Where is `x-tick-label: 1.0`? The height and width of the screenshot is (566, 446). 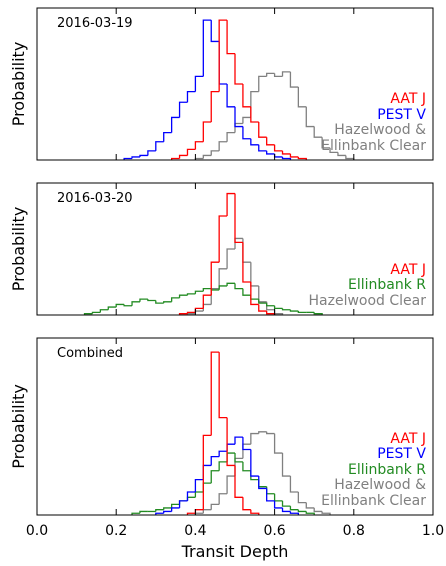
x-tick-label: 1.0 is located at coordinates (433, 531).